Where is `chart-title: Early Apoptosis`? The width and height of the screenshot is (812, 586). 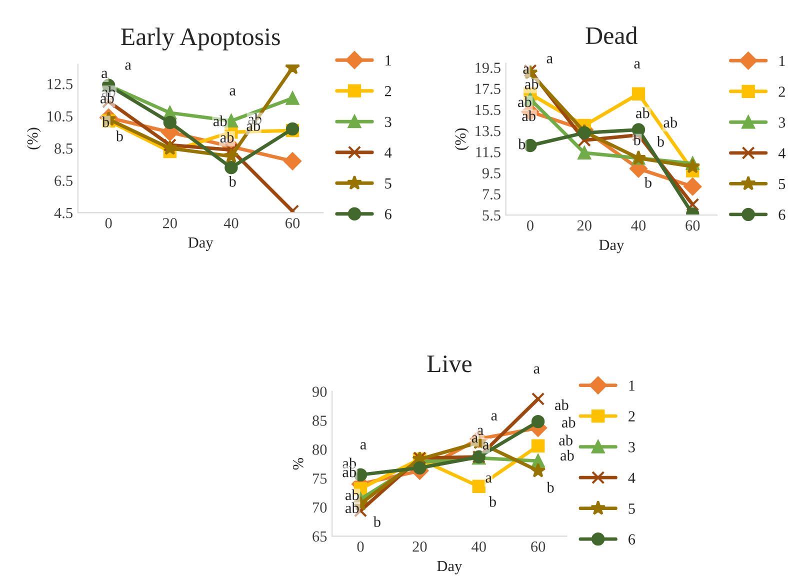 chart-title: Early Apoptosis is located at coordinates (200, 39).